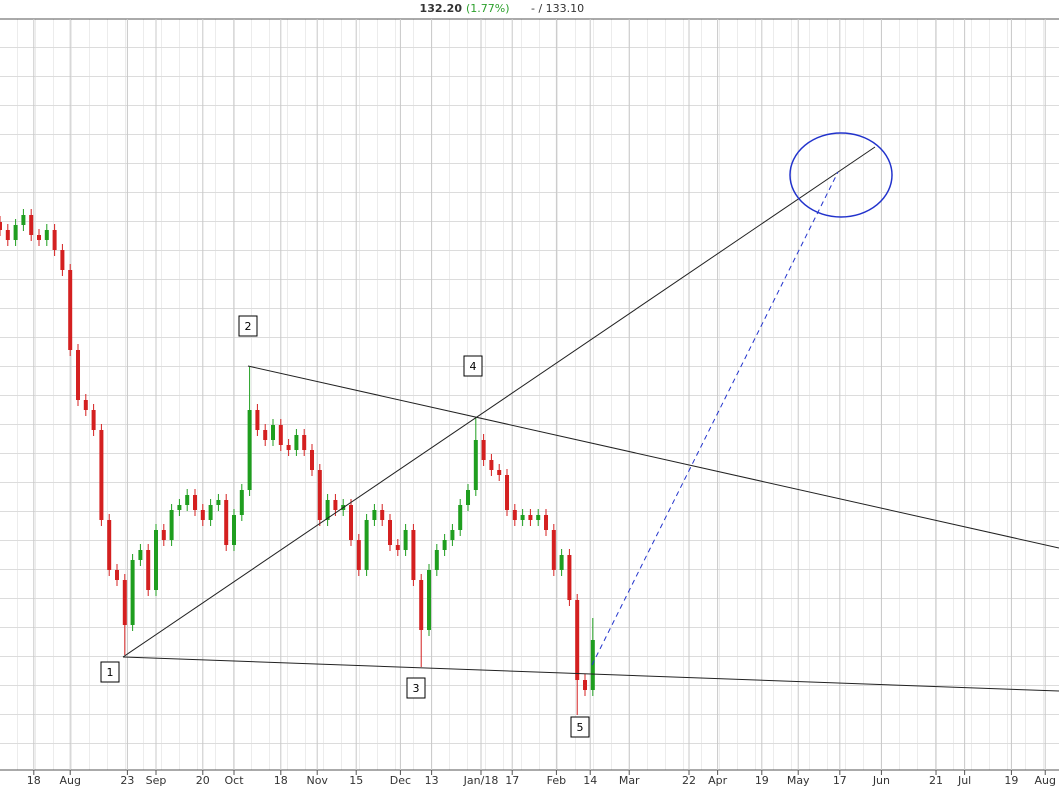  What do you see at coordinates (556, 780) in the screenshot?
I see `x-tick-label: Feb` at bounding box center [556, 780].